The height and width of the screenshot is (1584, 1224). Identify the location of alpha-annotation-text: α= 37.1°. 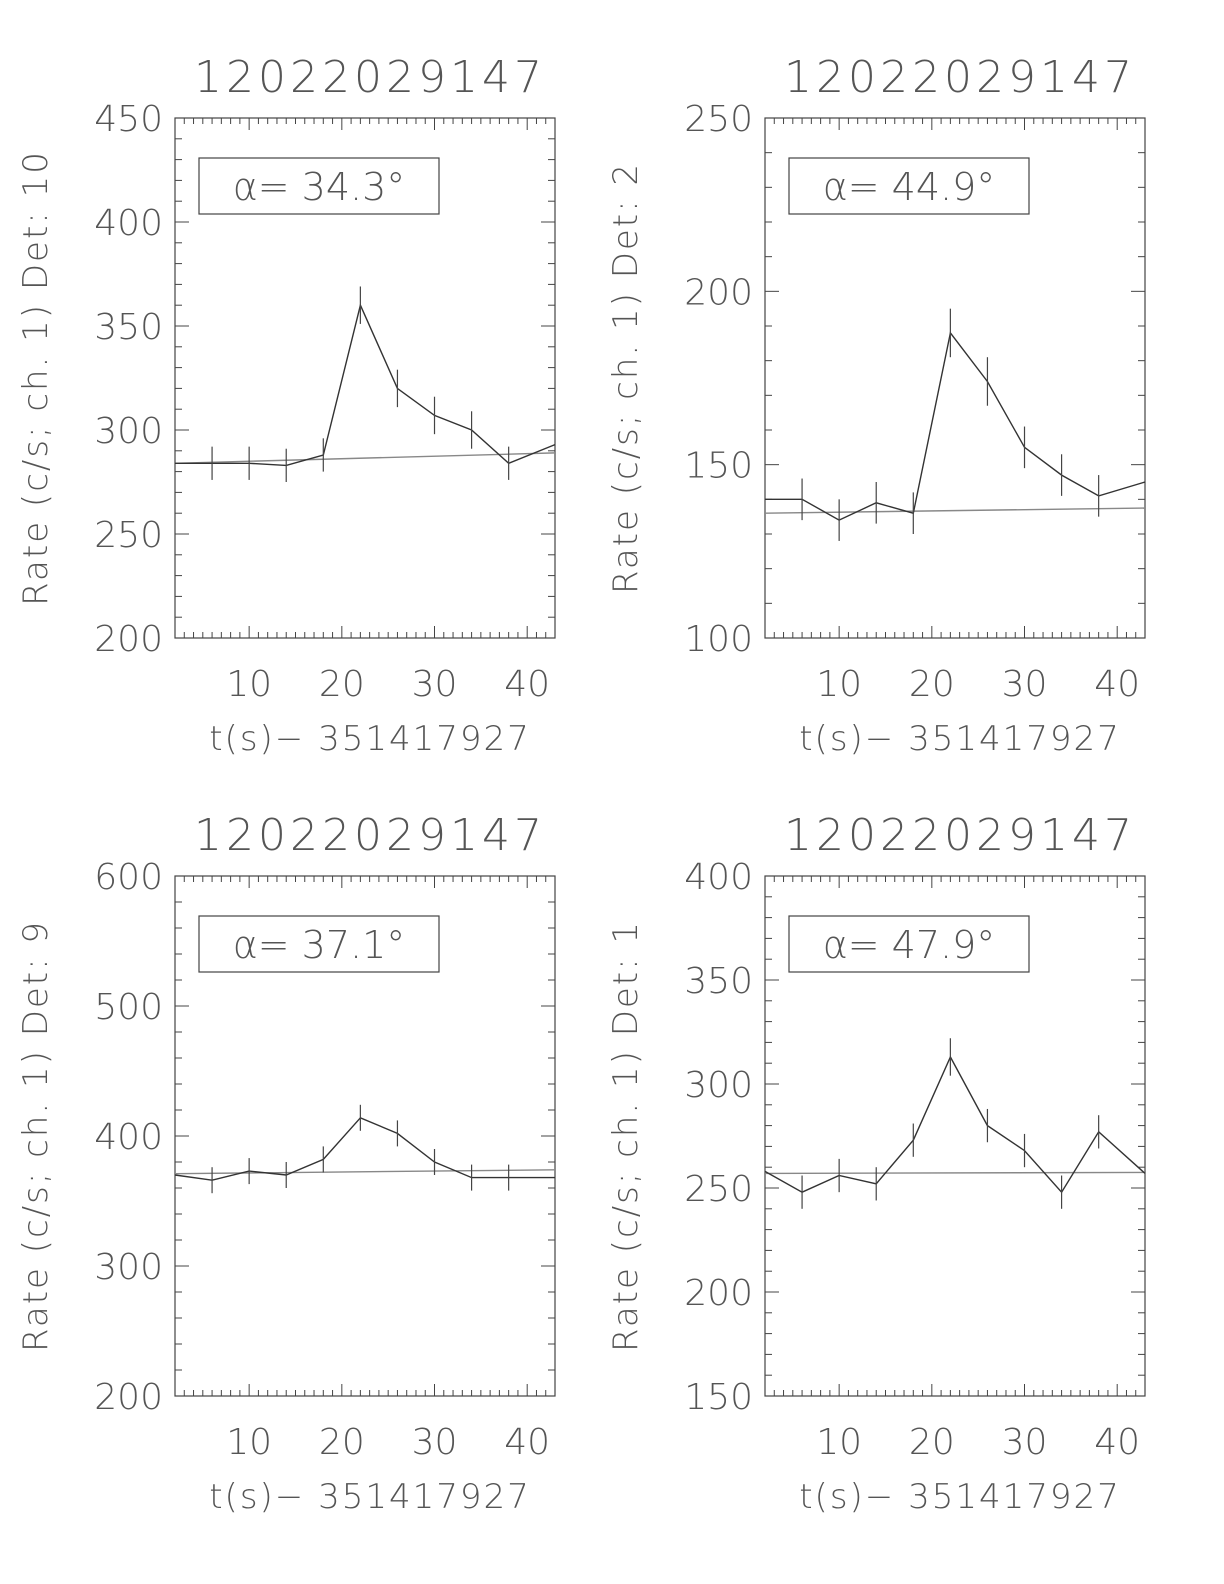
(319, 945).